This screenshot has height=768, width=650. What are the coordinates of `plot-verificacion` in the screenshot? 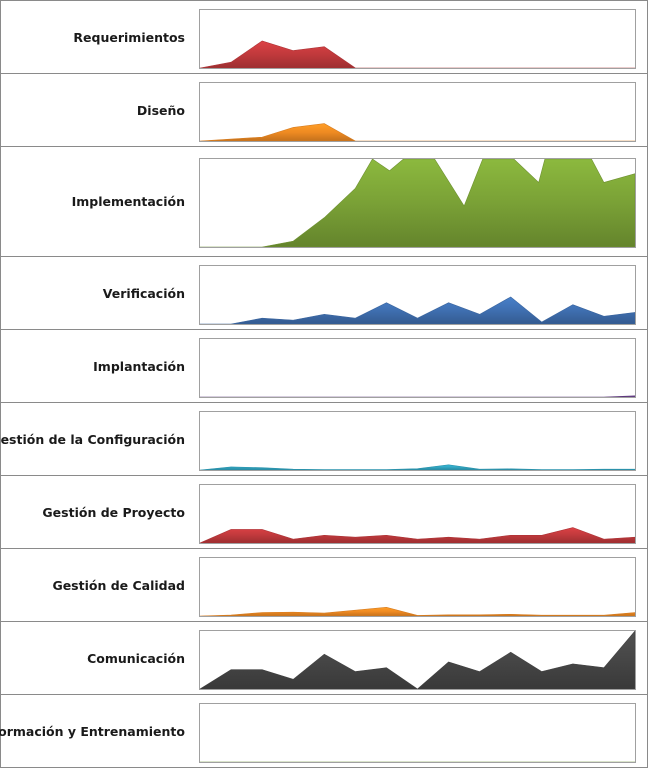 It's located at (417, 295).